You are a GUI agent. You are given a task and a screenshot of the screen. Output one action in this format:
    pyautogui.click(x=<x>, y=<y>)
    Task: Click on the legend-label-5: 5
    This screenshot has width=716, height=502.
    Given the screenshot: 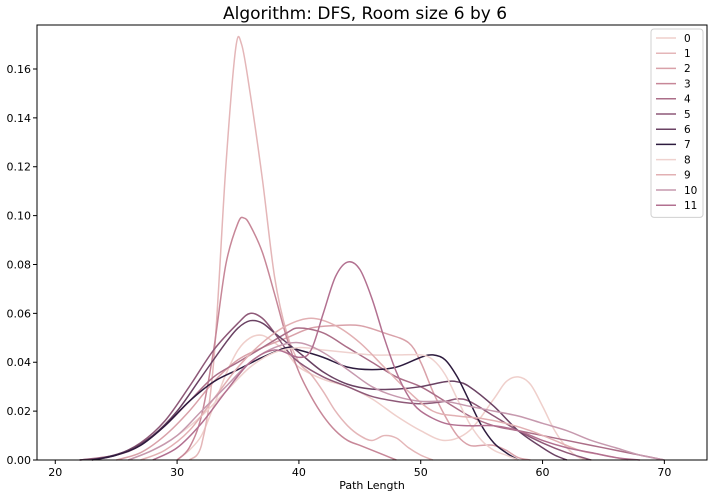 What is the action you would take?
    pyautogui.click(x=687, y=115)
    